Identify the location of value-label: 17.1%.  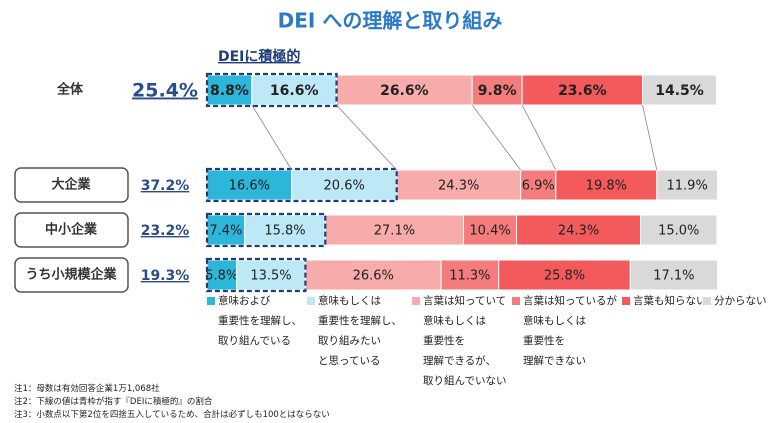
(673, 276).